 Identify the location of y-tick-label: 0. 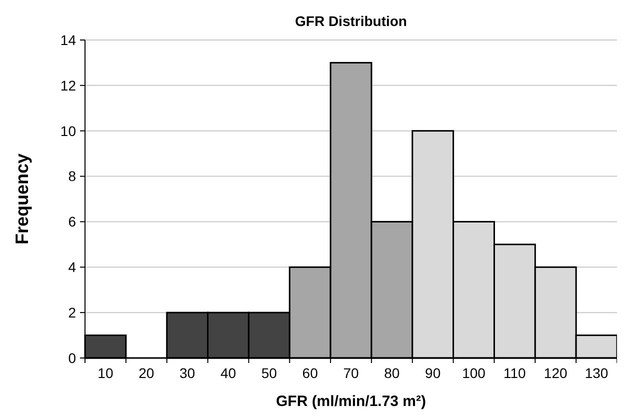
(72, 358).